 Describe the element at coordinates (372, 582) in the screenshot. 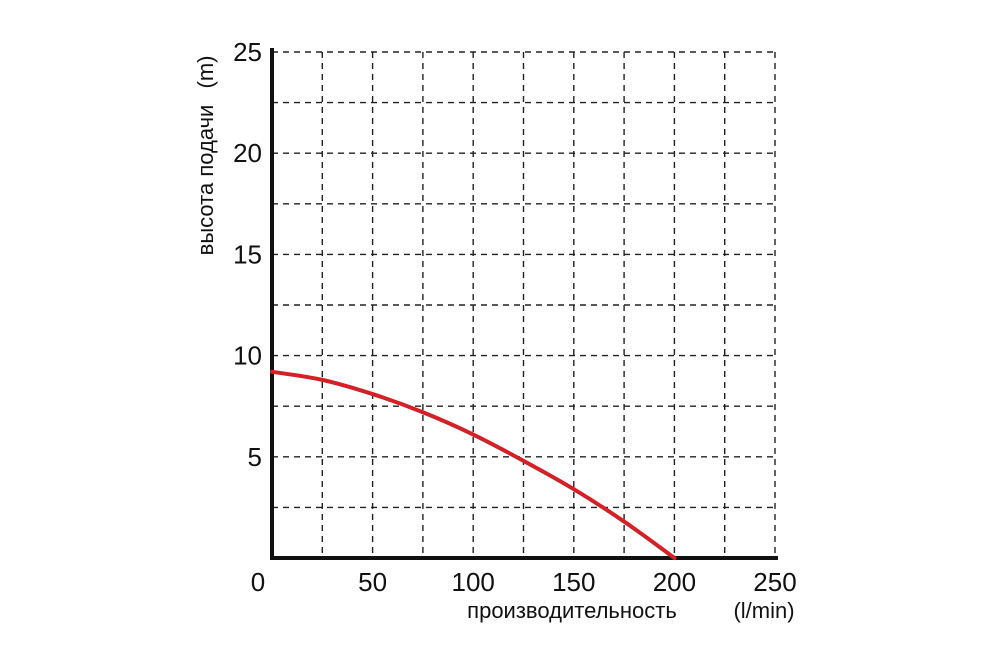

I see `x-tick-label: 50` at that location.